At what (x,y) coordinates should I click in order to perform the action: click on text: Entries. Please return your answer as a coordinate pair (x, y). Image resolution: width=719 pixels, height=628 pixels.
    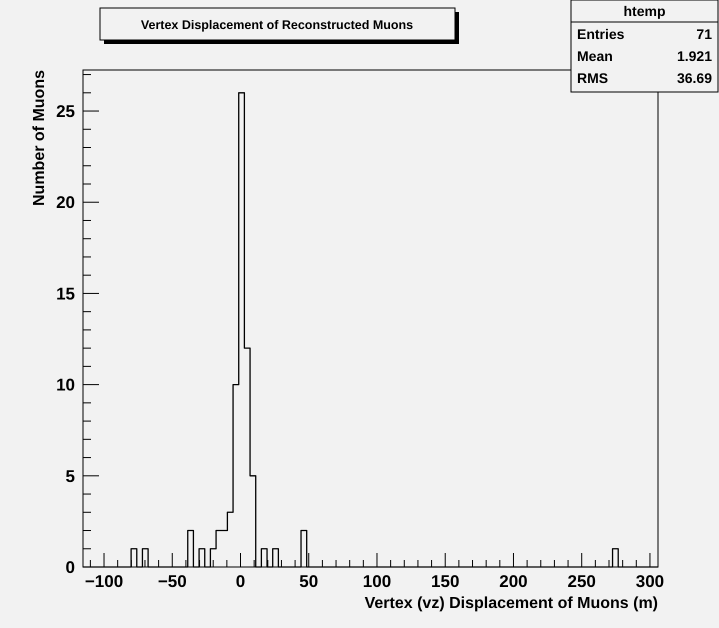
    Looking at the image, I should click on (601, 34).